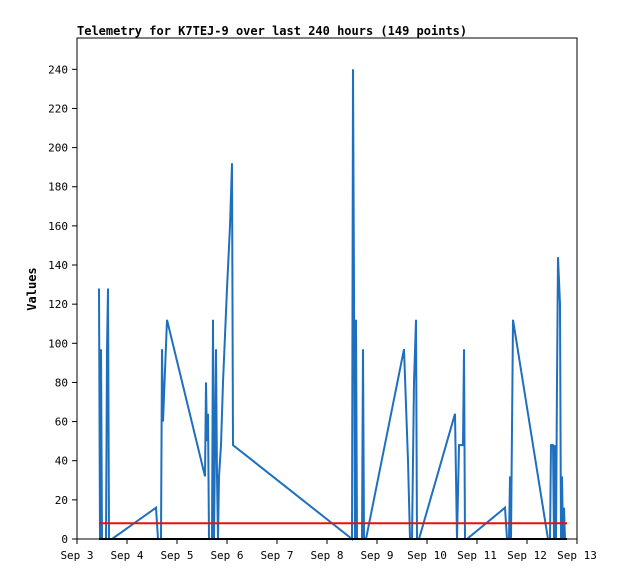 The height and width of the screenshot is (579, 618). What do you see at coordinates (58, 148) in the screenshot?
I see `y-tick-label: 200` at bounding box center [58, 148].